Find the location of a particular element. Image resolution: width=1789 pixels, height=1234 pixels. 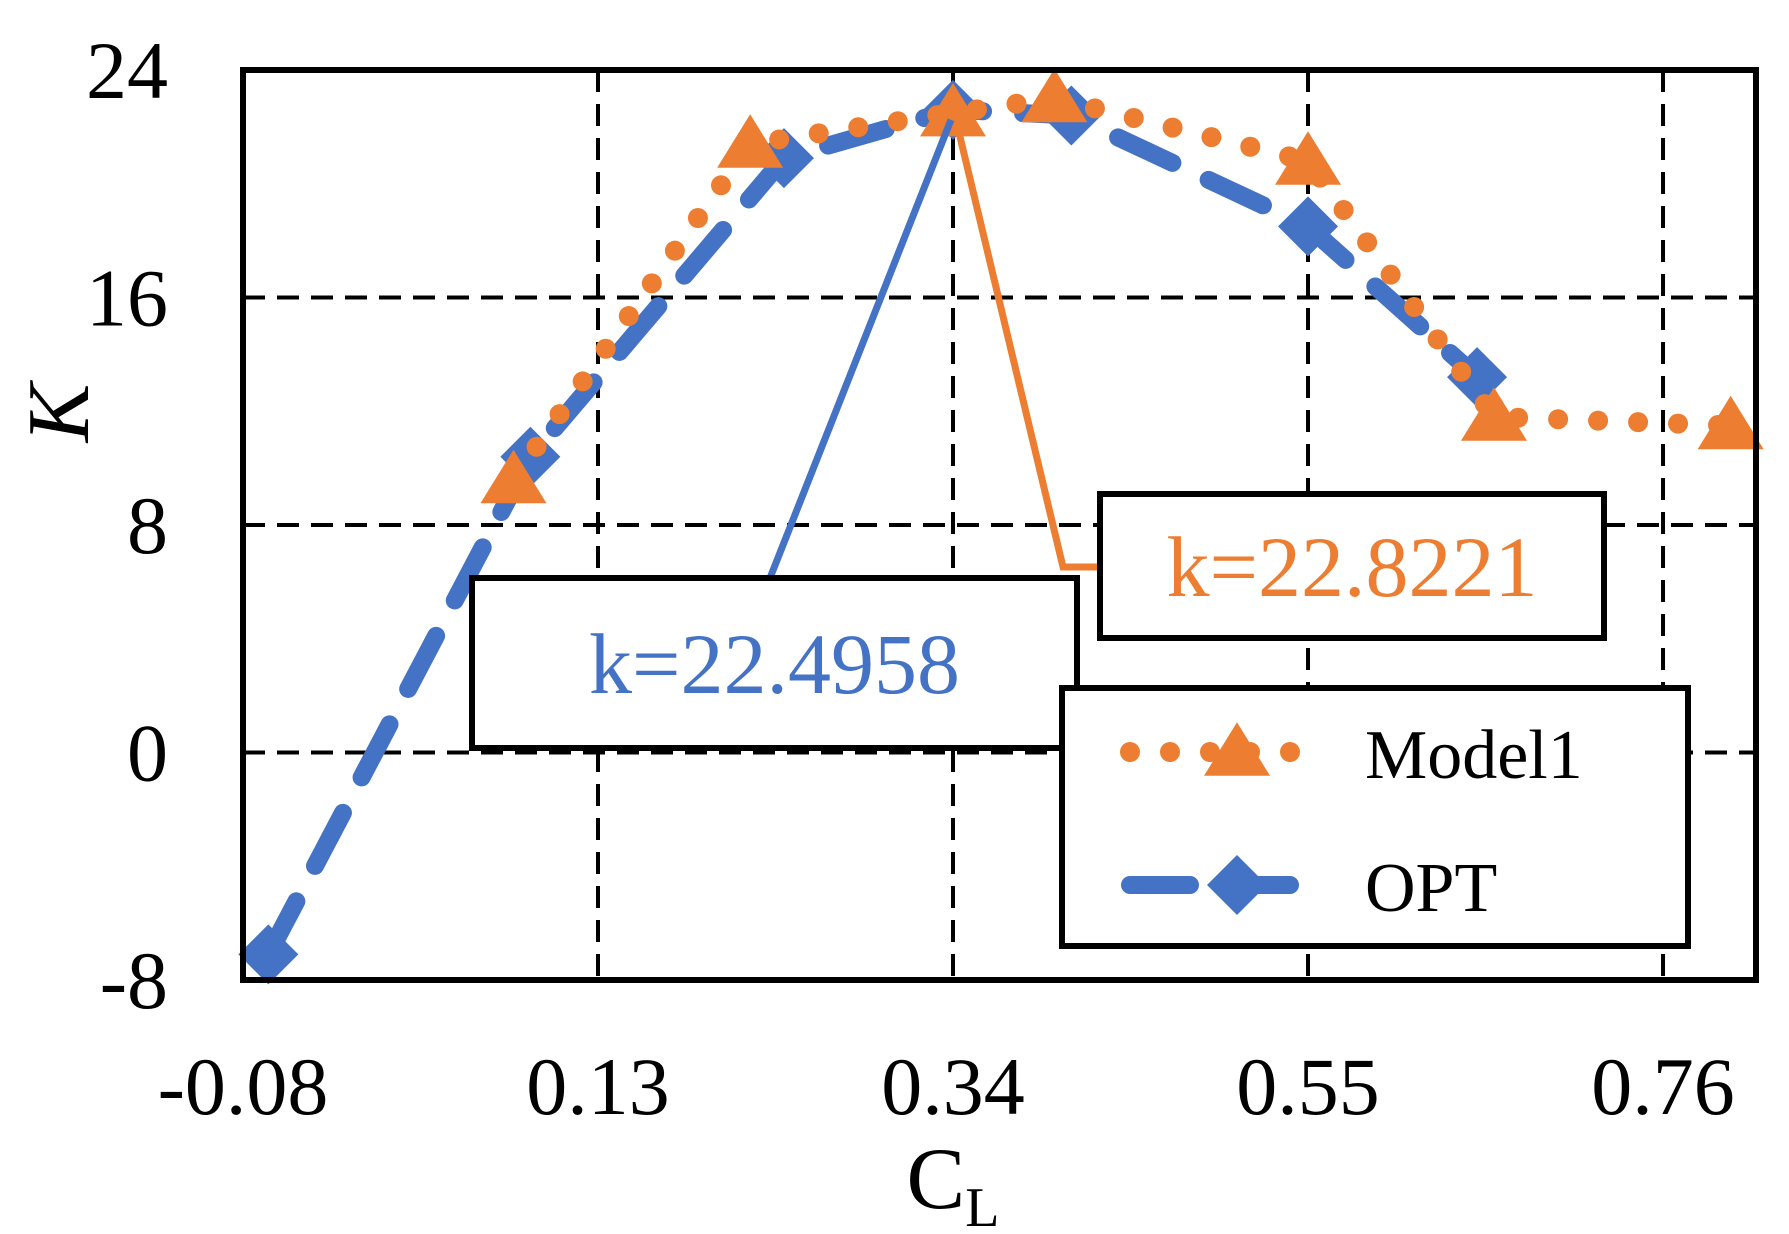

x-tick-label: -0.08 is located at coordinates (243, 1086).